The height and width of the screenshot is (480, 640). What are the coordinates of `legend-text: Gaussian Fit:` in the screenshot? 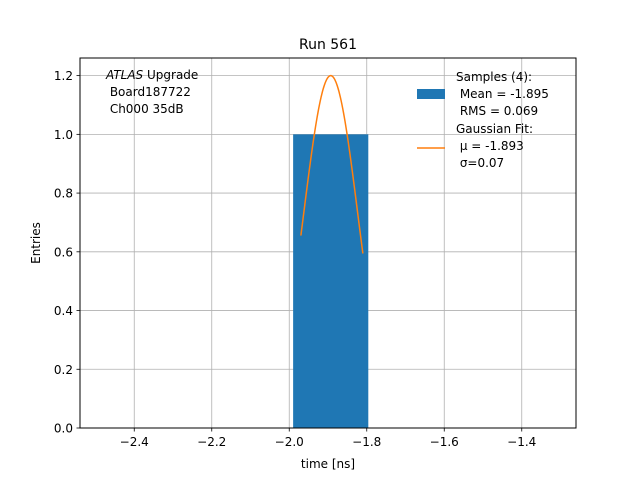 It's located at (494, 129).